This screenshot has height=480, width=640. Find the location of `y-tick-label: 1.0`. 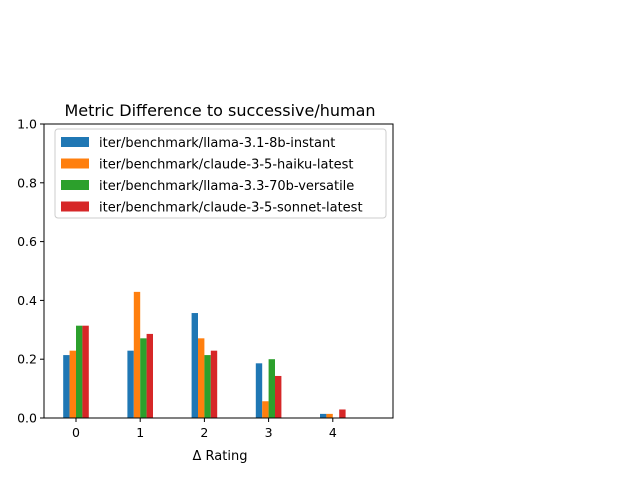

y-tick-label: 1.0 is located at coordinates (27, 124).